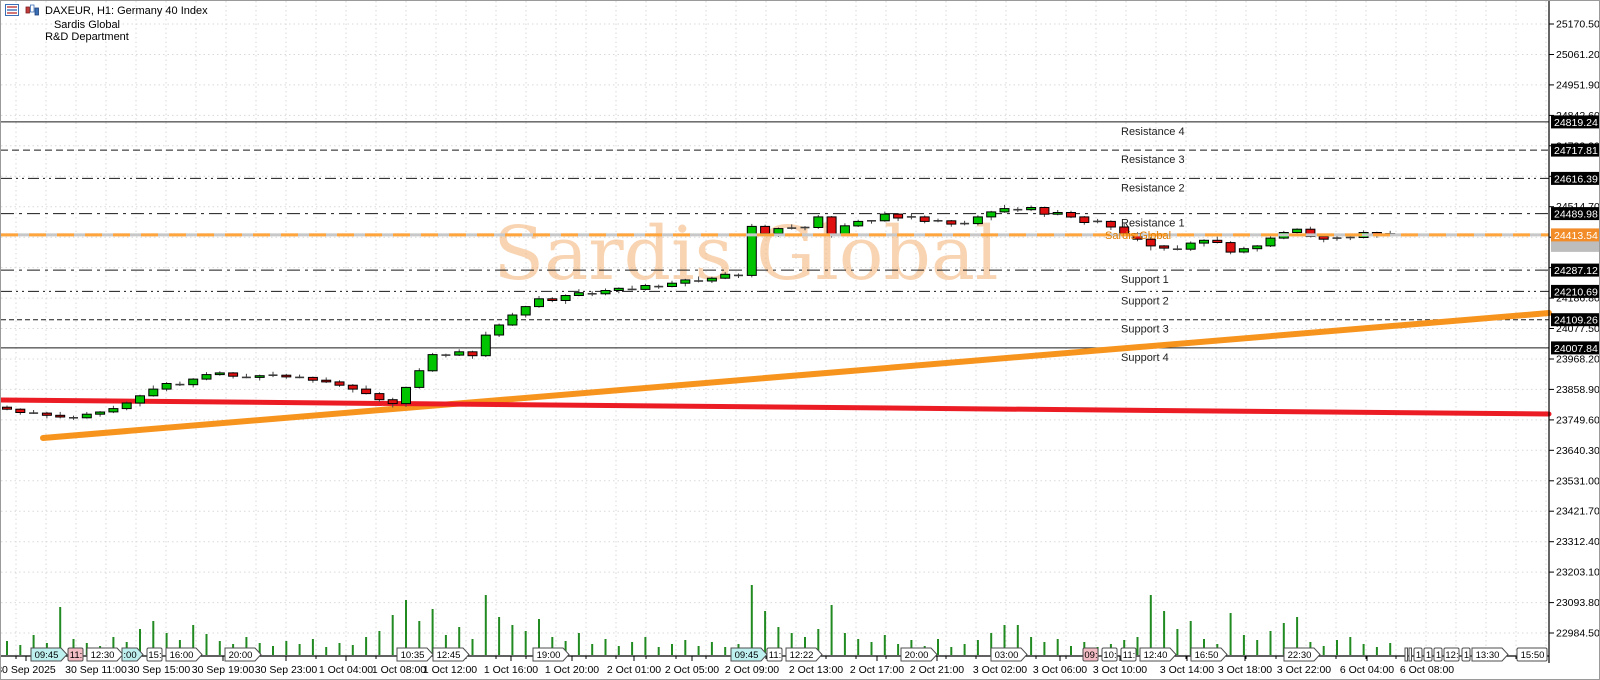 Image resolution: width=1600 pixels, height=680 pixels. Describe the element at coordinates (1578, 481) in the screenshot. I see `price-tick-label: 23531.00` at that location.